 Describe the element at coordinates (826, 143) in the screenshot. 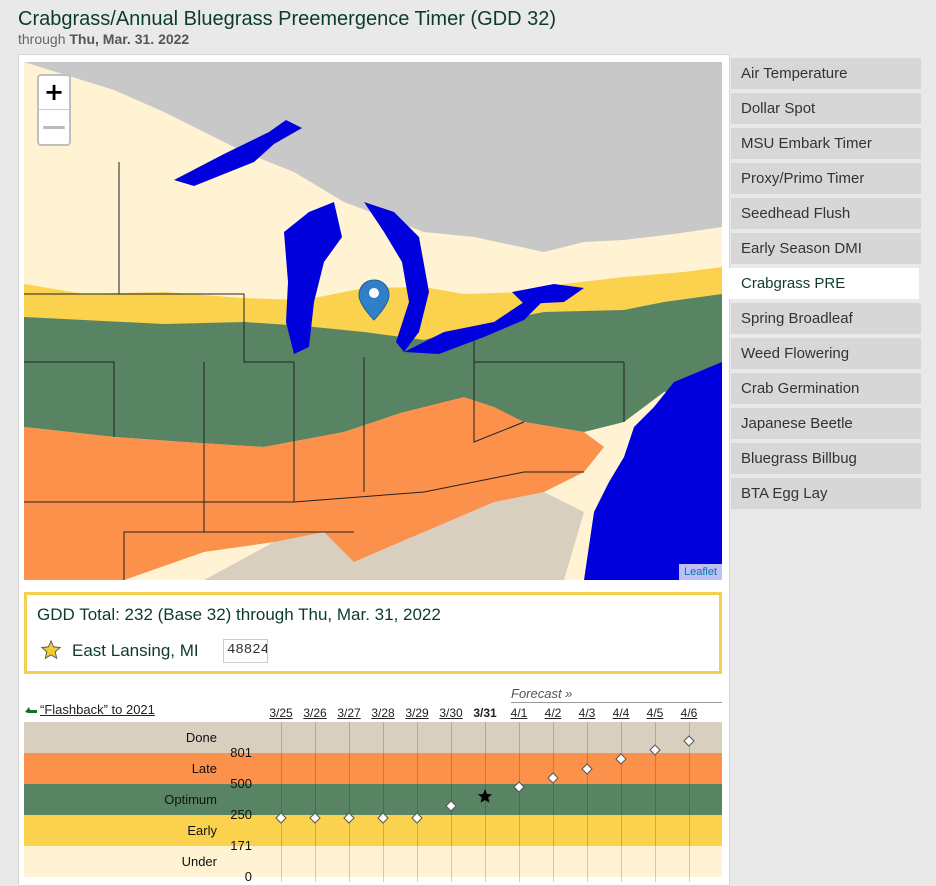

I see `sidebar-item-msu-embark-timer: MSU Embark Timer` at that location.